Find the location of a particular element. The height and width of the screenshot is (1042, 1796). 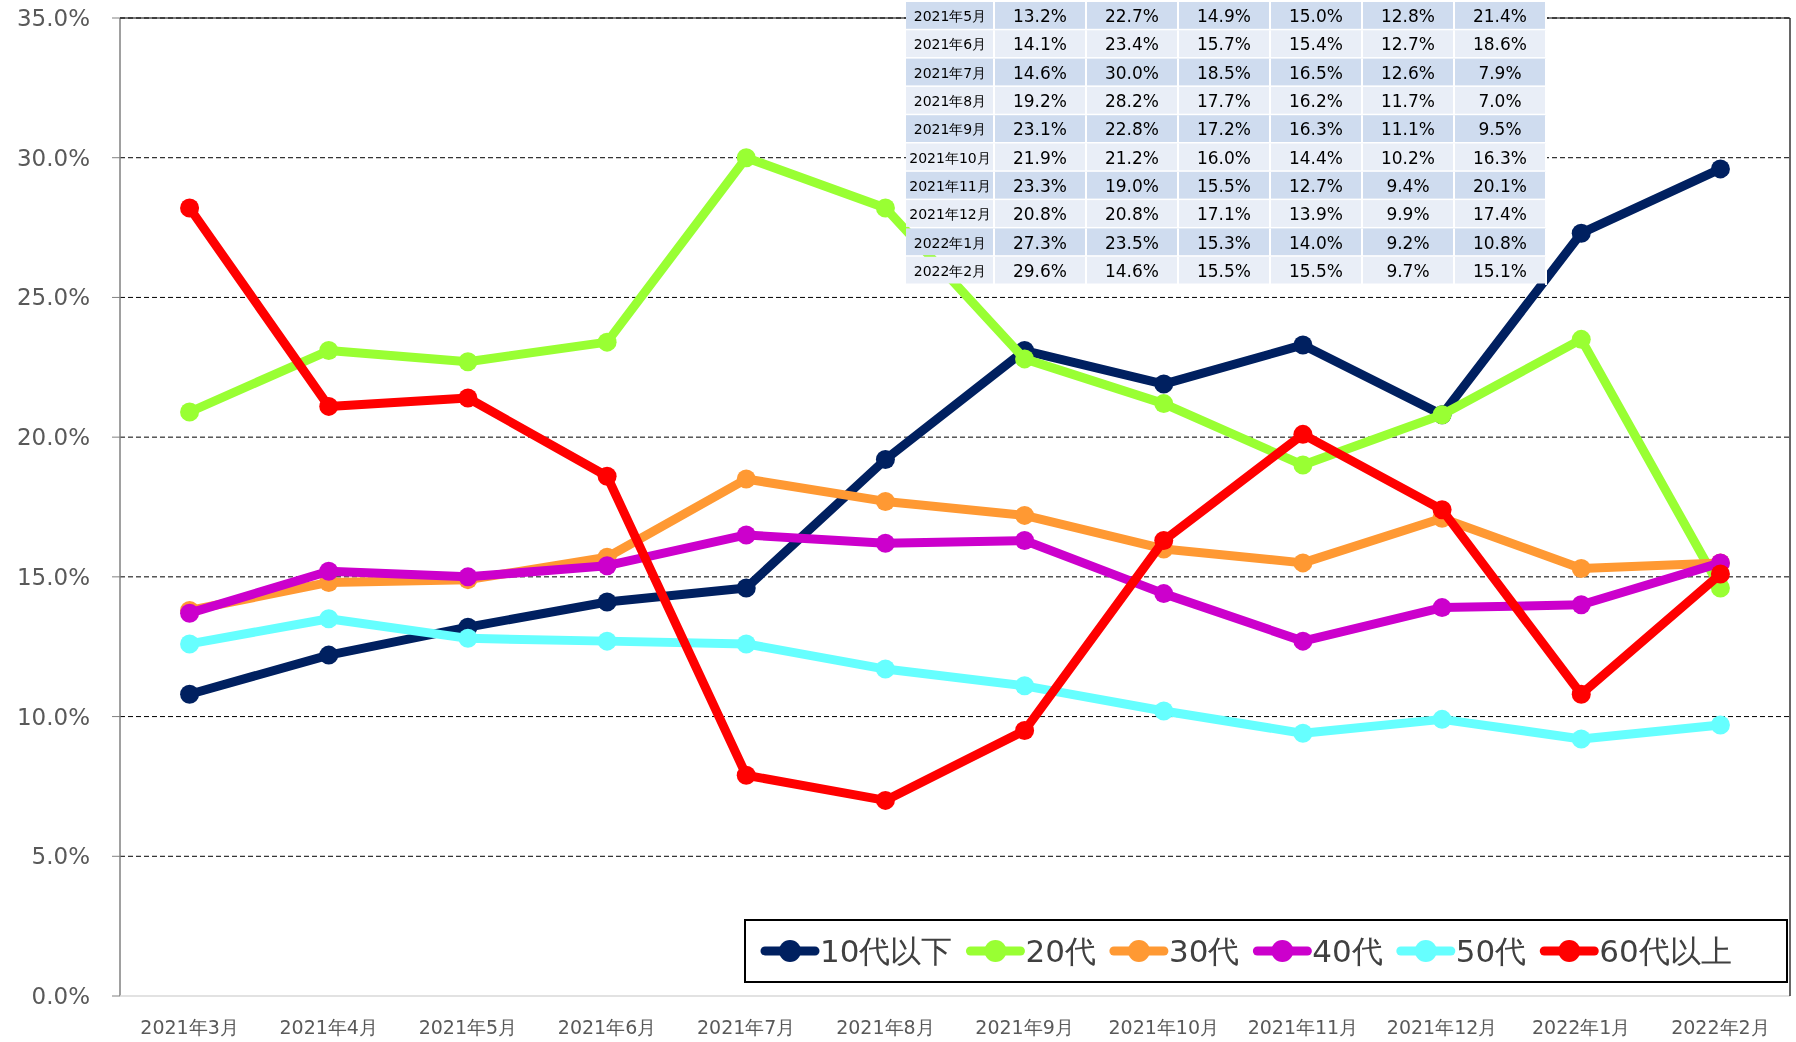

category-label: 2021年9月 is located at coordinates (950, 129).